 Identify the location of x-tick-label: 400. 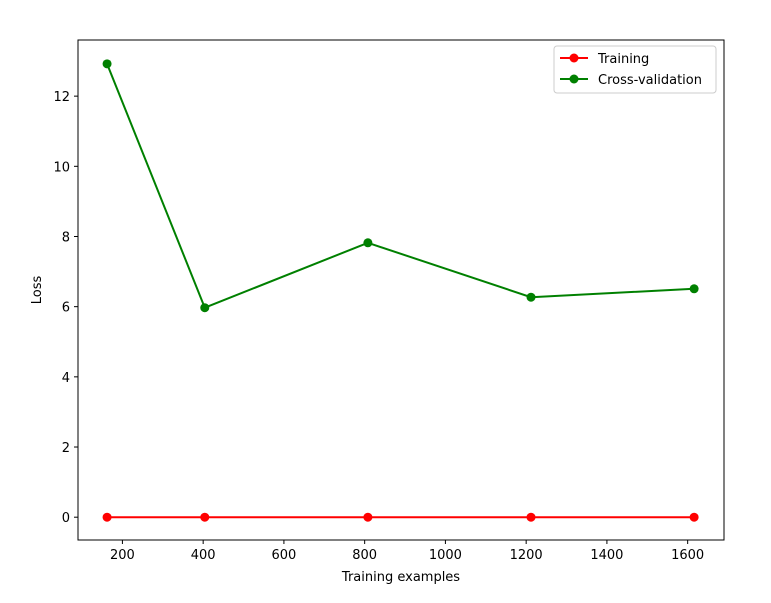
(203, 555).